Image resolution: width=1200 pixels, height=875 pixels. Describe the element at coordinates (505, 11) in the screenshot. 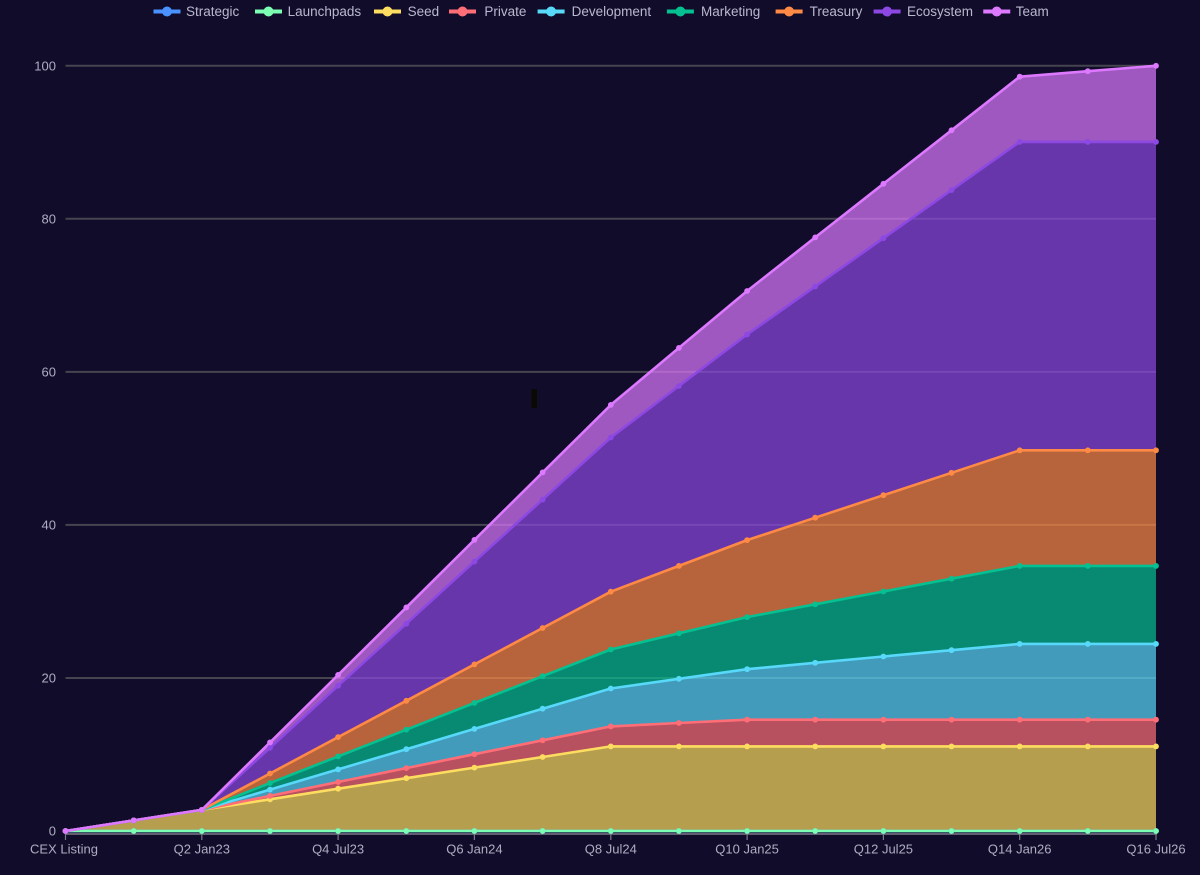

I see `svg-text: Private` at that location.